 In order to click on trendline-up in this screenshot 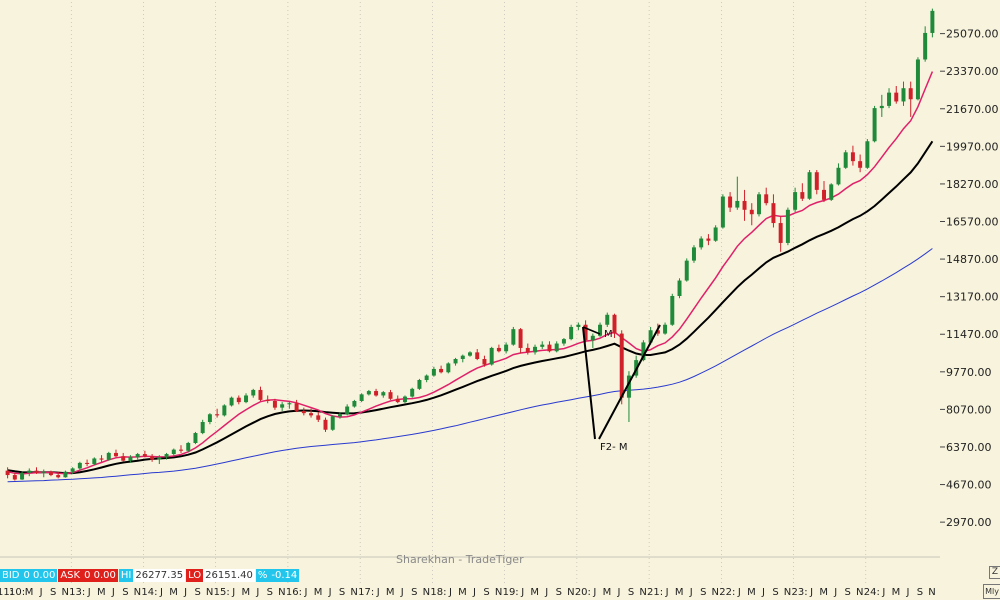, I will do `click(629, 382)`.